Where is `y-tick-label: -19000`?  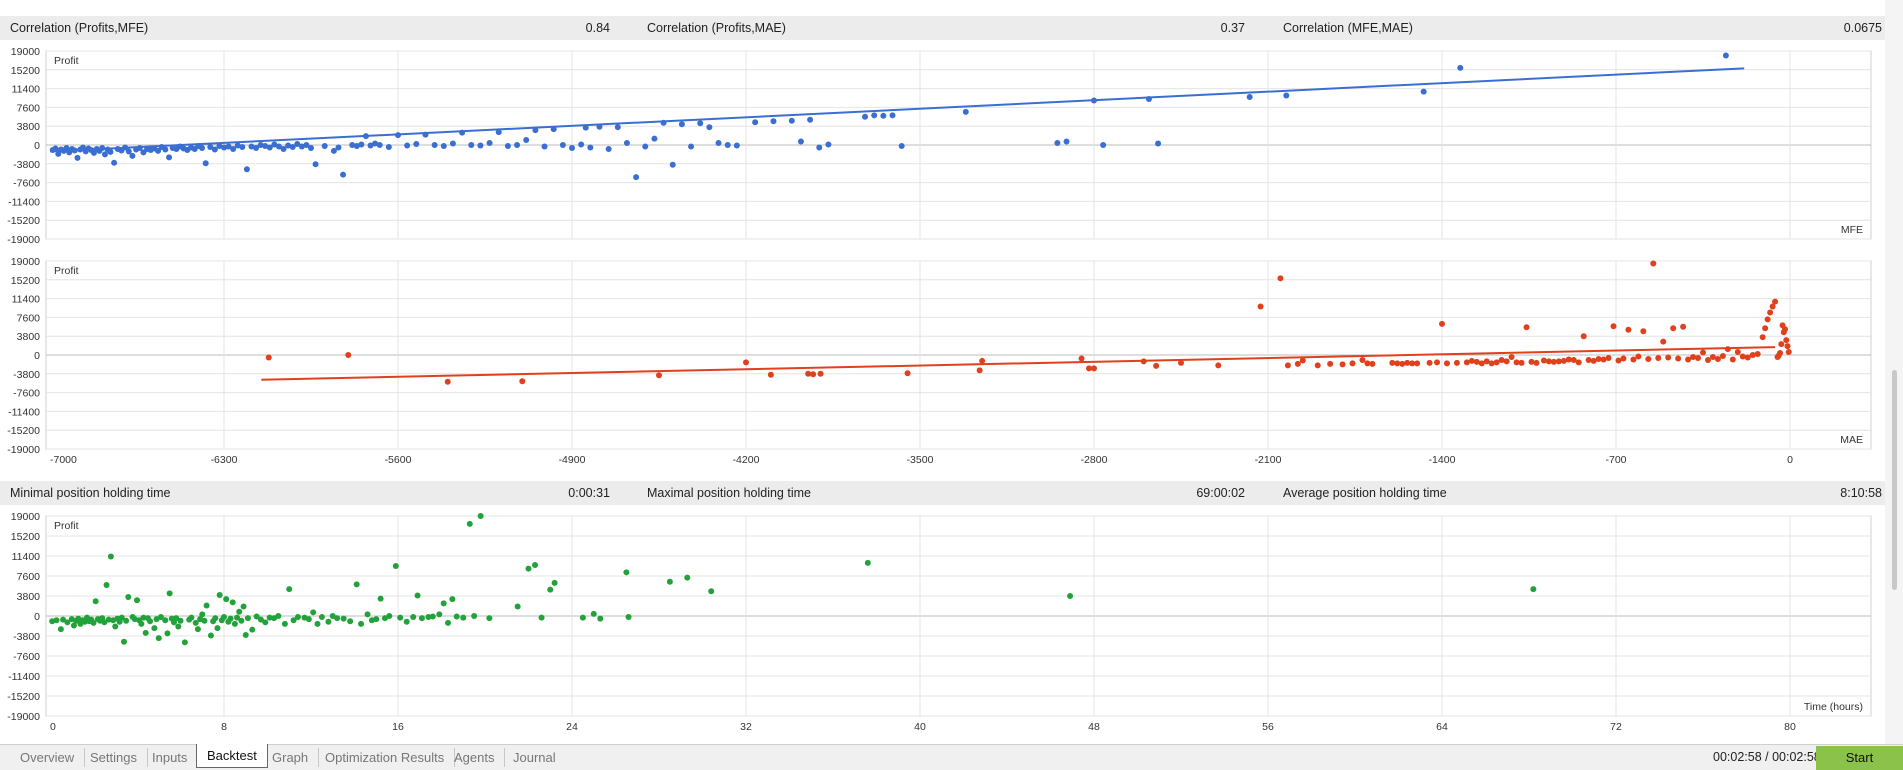
y-tick-label: -19000 is located at coordinates (23, 238).